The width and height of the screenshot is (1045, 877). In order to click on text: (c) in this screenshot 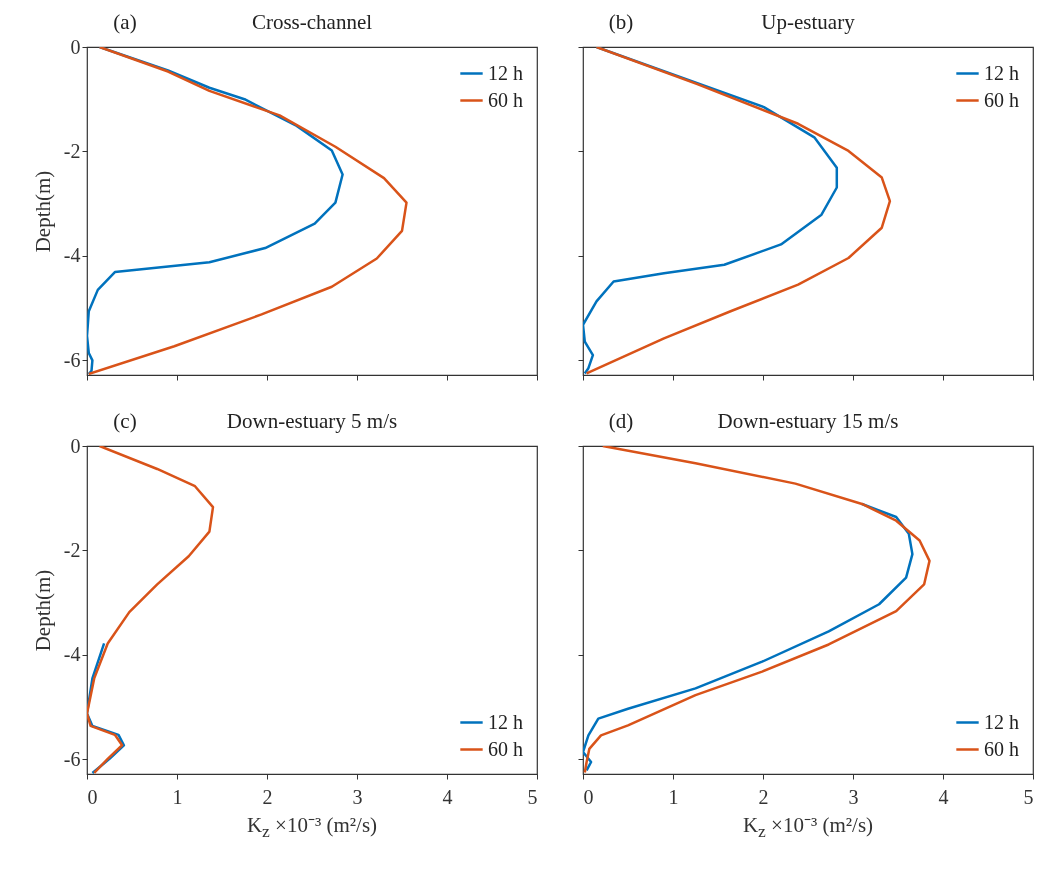, I will do `click(125, 421)`.